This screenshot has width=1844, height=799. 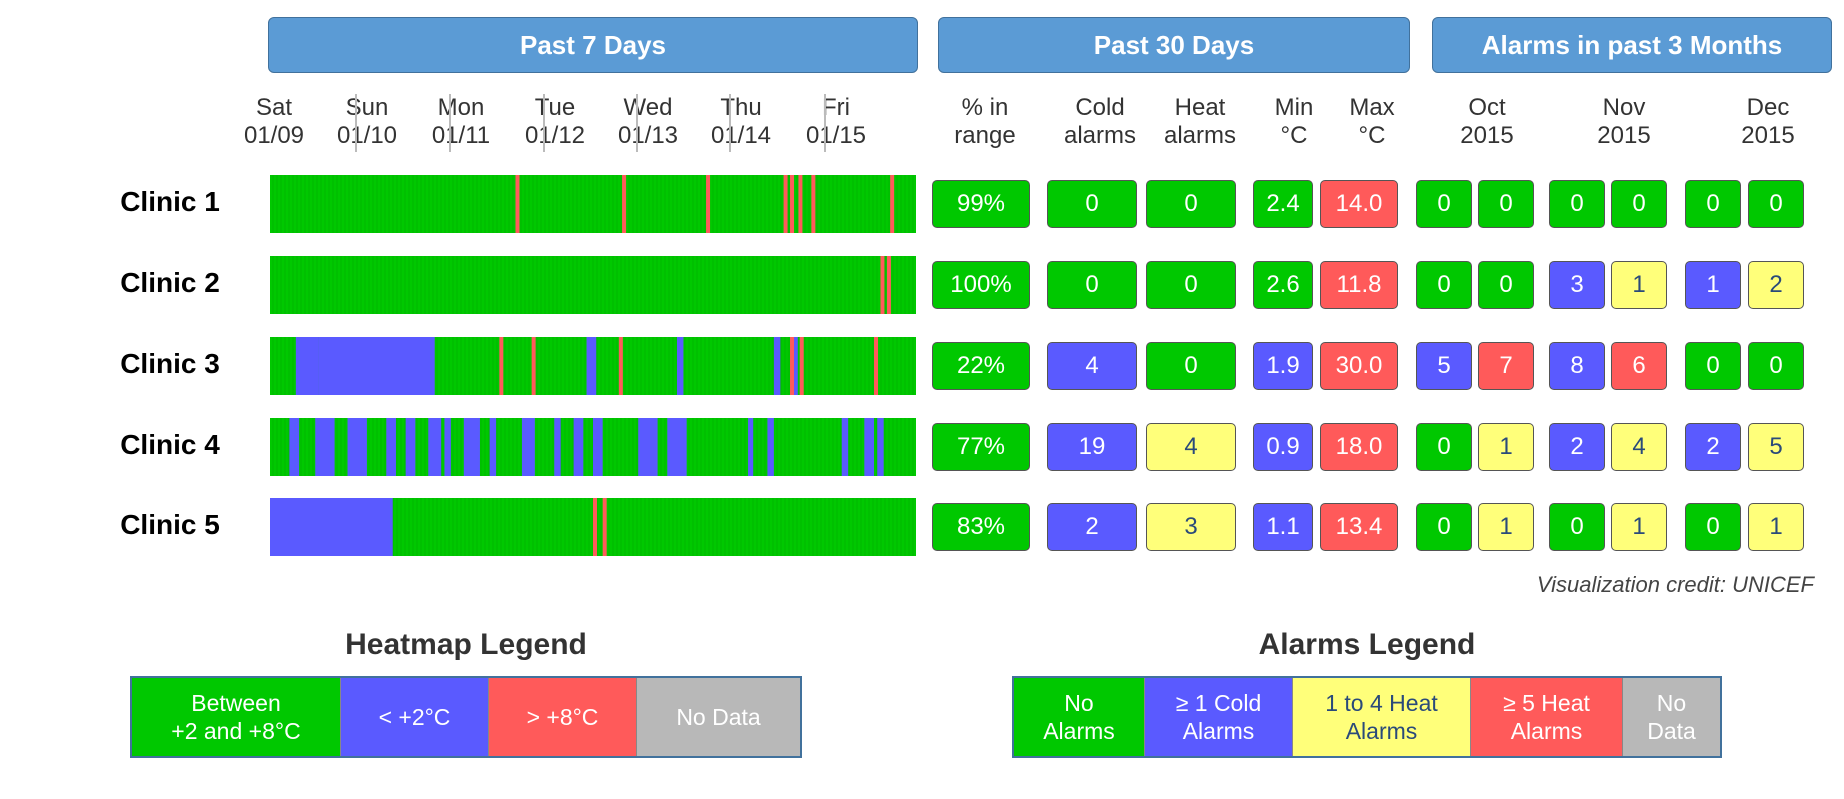 I want to click on column-header-line1: Cold, so click(x=1100, y=107).